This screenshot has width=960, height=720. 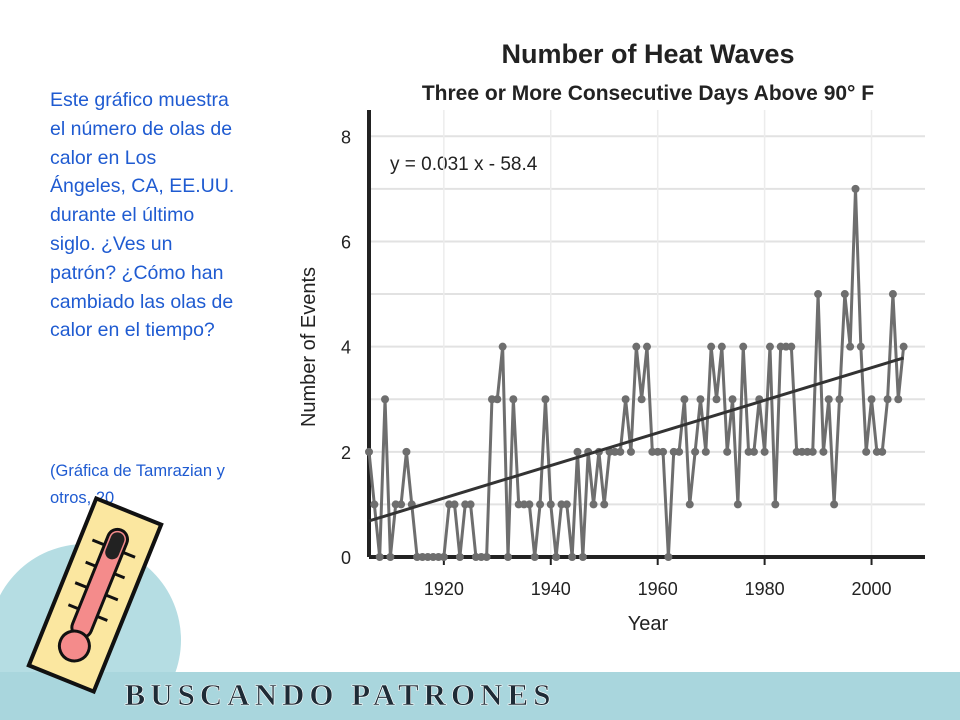 I want to click on thermo-bulb, so click(x=74, y=646).